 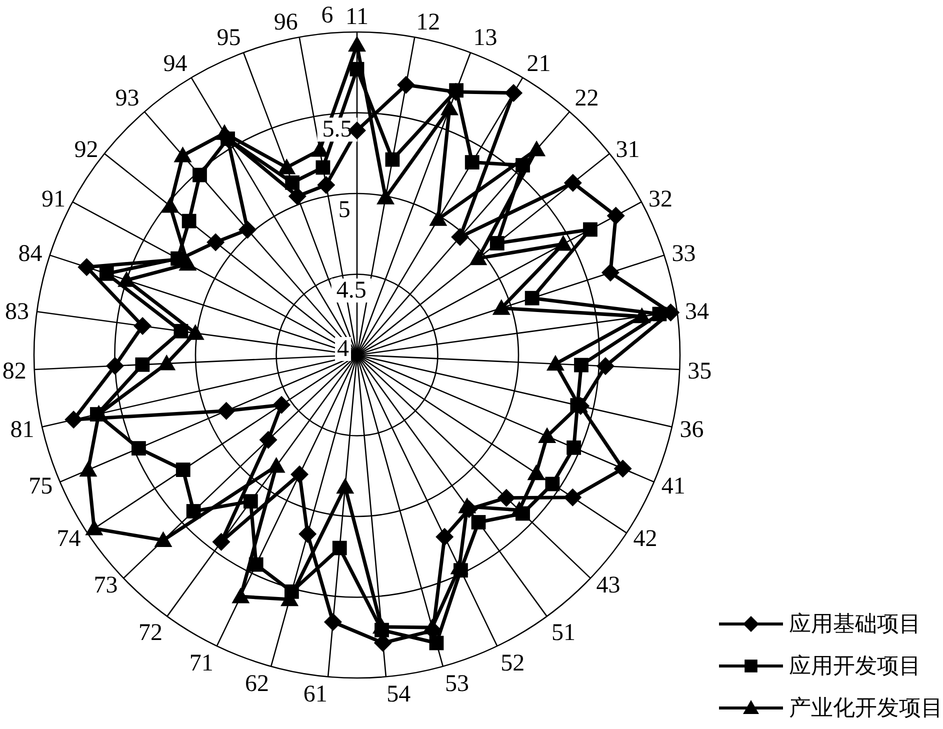 What do you see at coordinates (357, 17) in the screenshot?
I see `spoke-label: 11` at bounding box center [357, 17].